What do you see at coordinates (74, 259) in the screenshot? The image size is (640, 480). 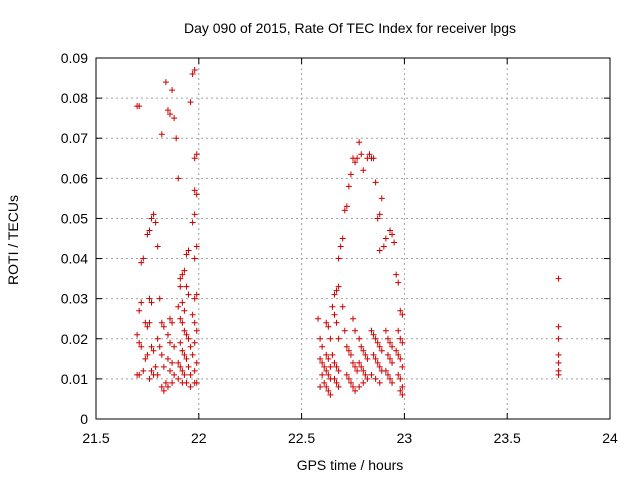 I see `y-tick-label: 0.04` at bounding box center [74, 259].